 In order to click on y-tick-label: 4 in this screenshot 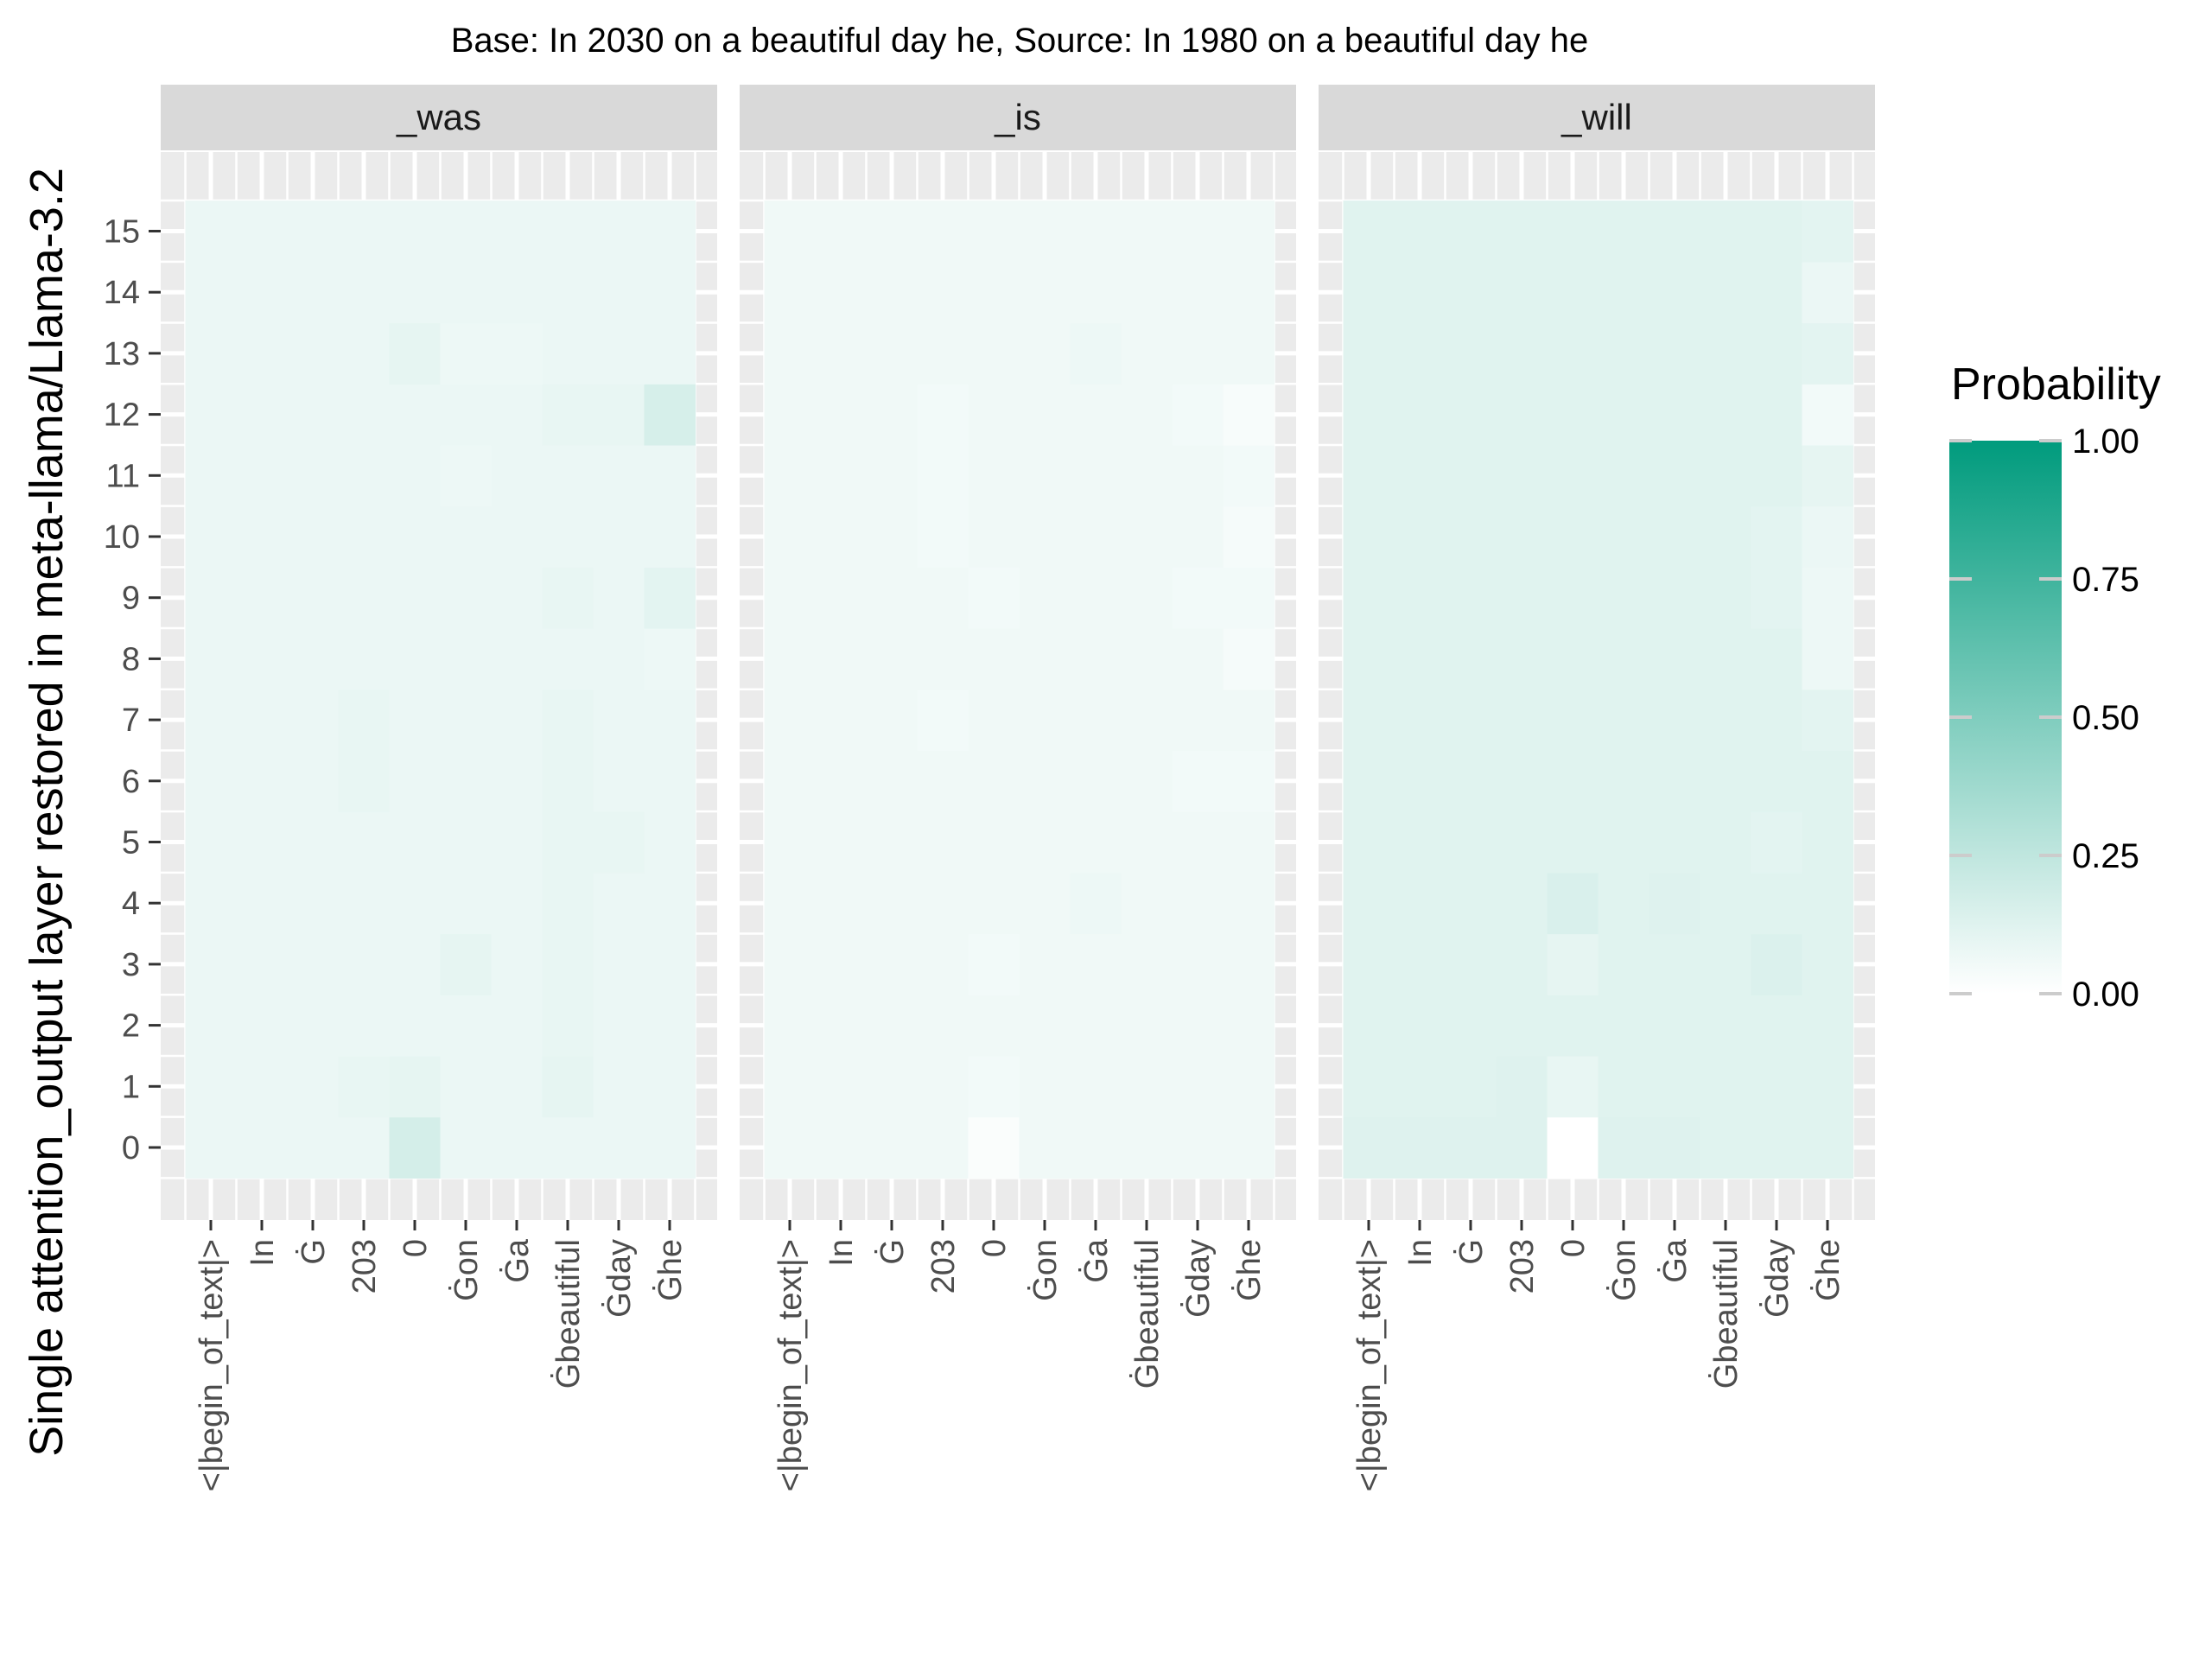, I will do `click(131, 904)`.